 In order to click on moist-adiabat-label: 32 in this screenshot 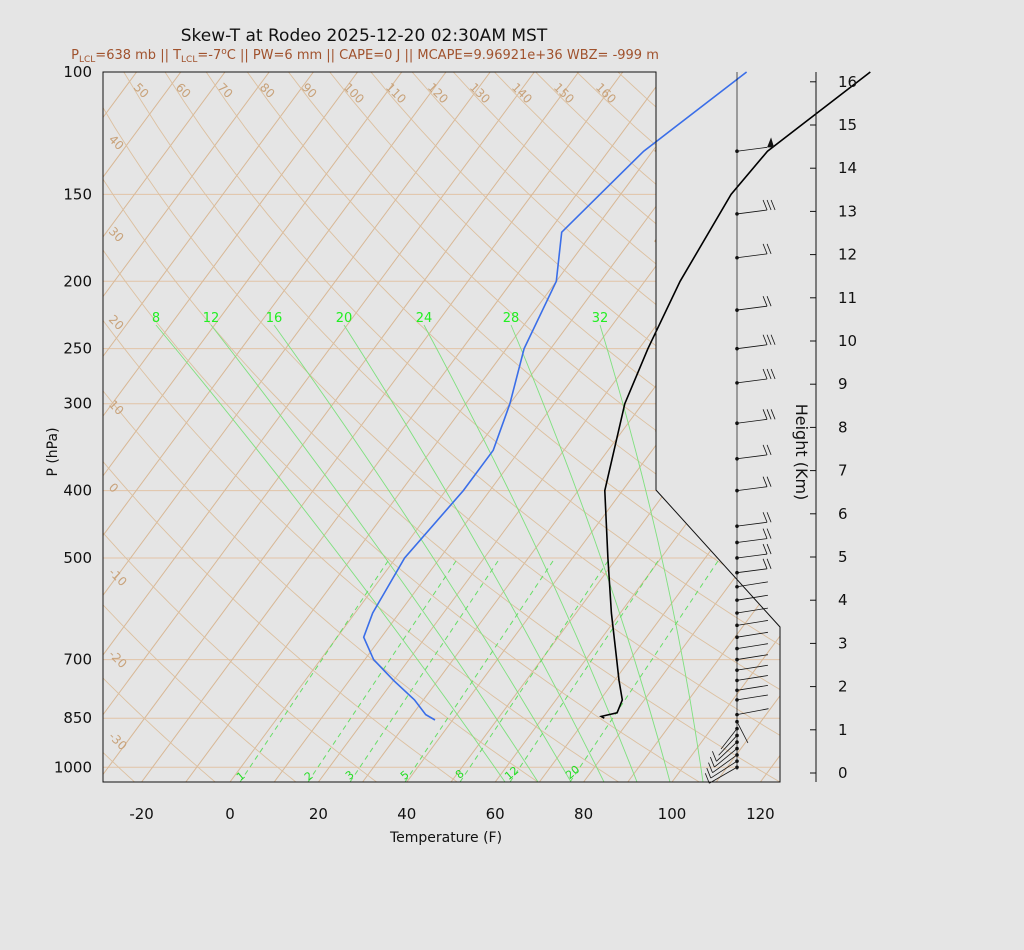, I will do `click(600, 318)`.